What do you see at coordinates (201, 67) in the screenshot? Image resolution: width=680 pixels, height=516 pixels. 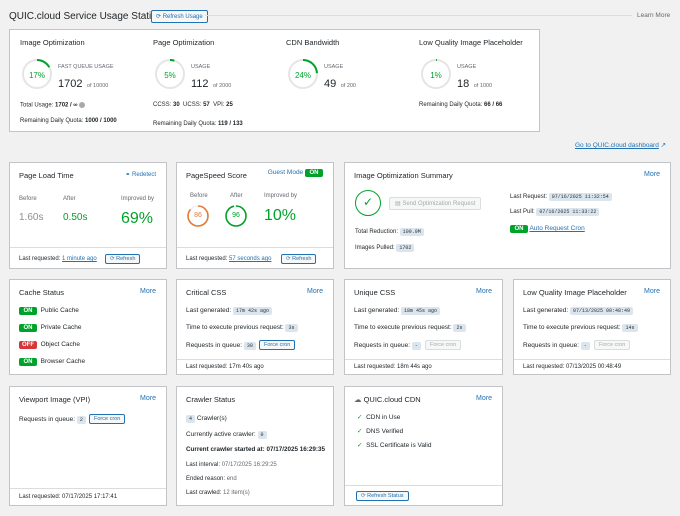 I see `page-usage-label: USAGE` at bounding box center [201, 67].